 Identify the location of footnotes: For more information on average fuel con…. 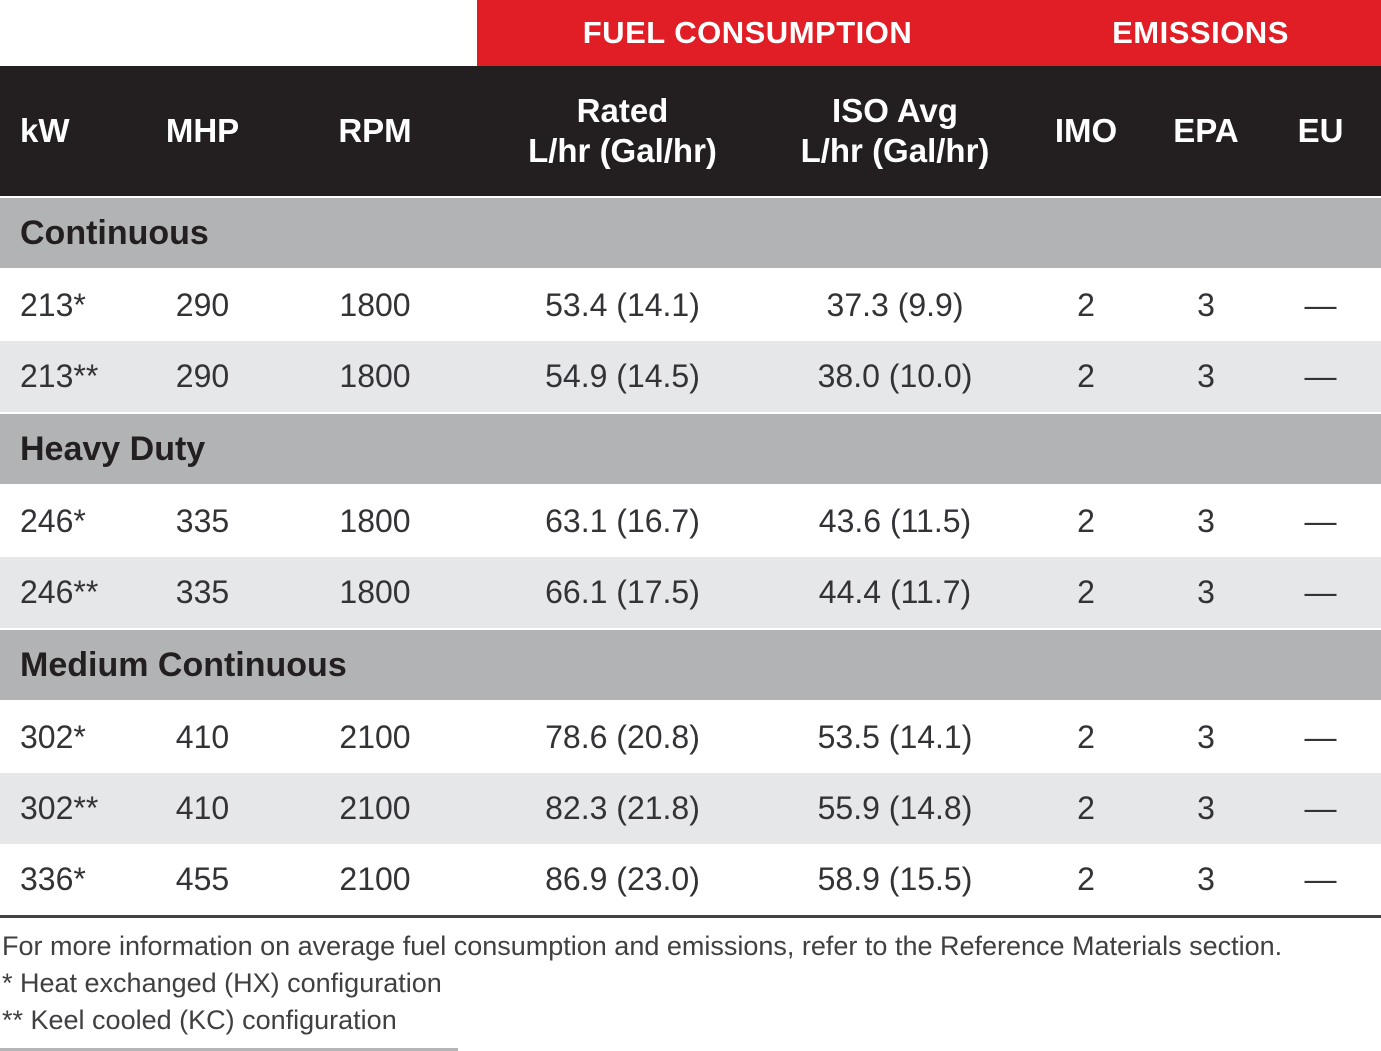
(690, 978).